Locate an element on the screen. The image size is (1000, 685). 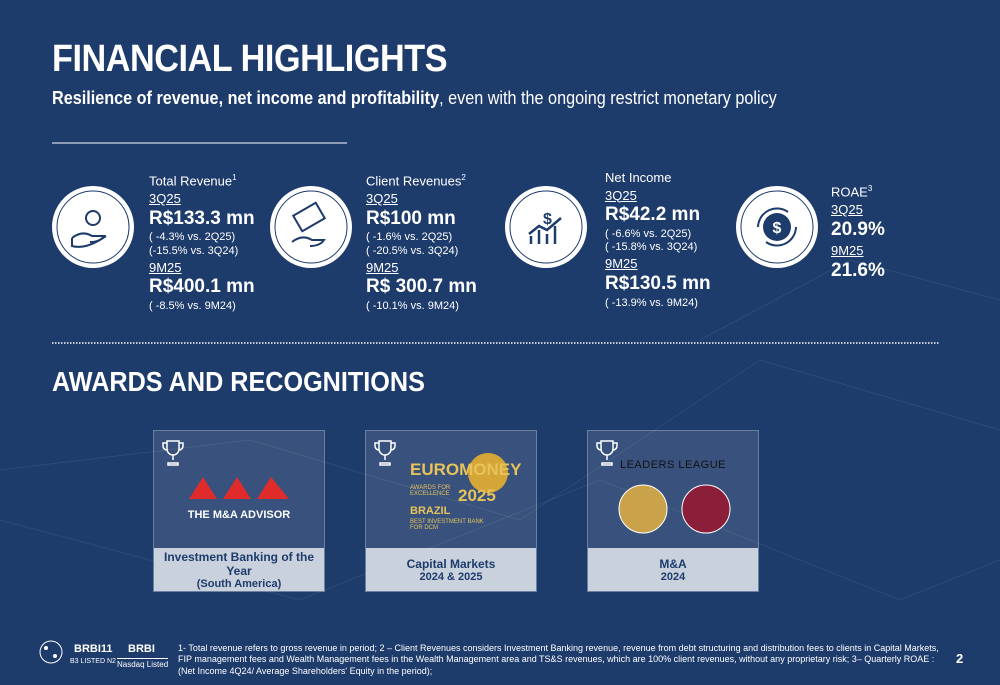
value: 20.9% is located at coordinates (858, 229).